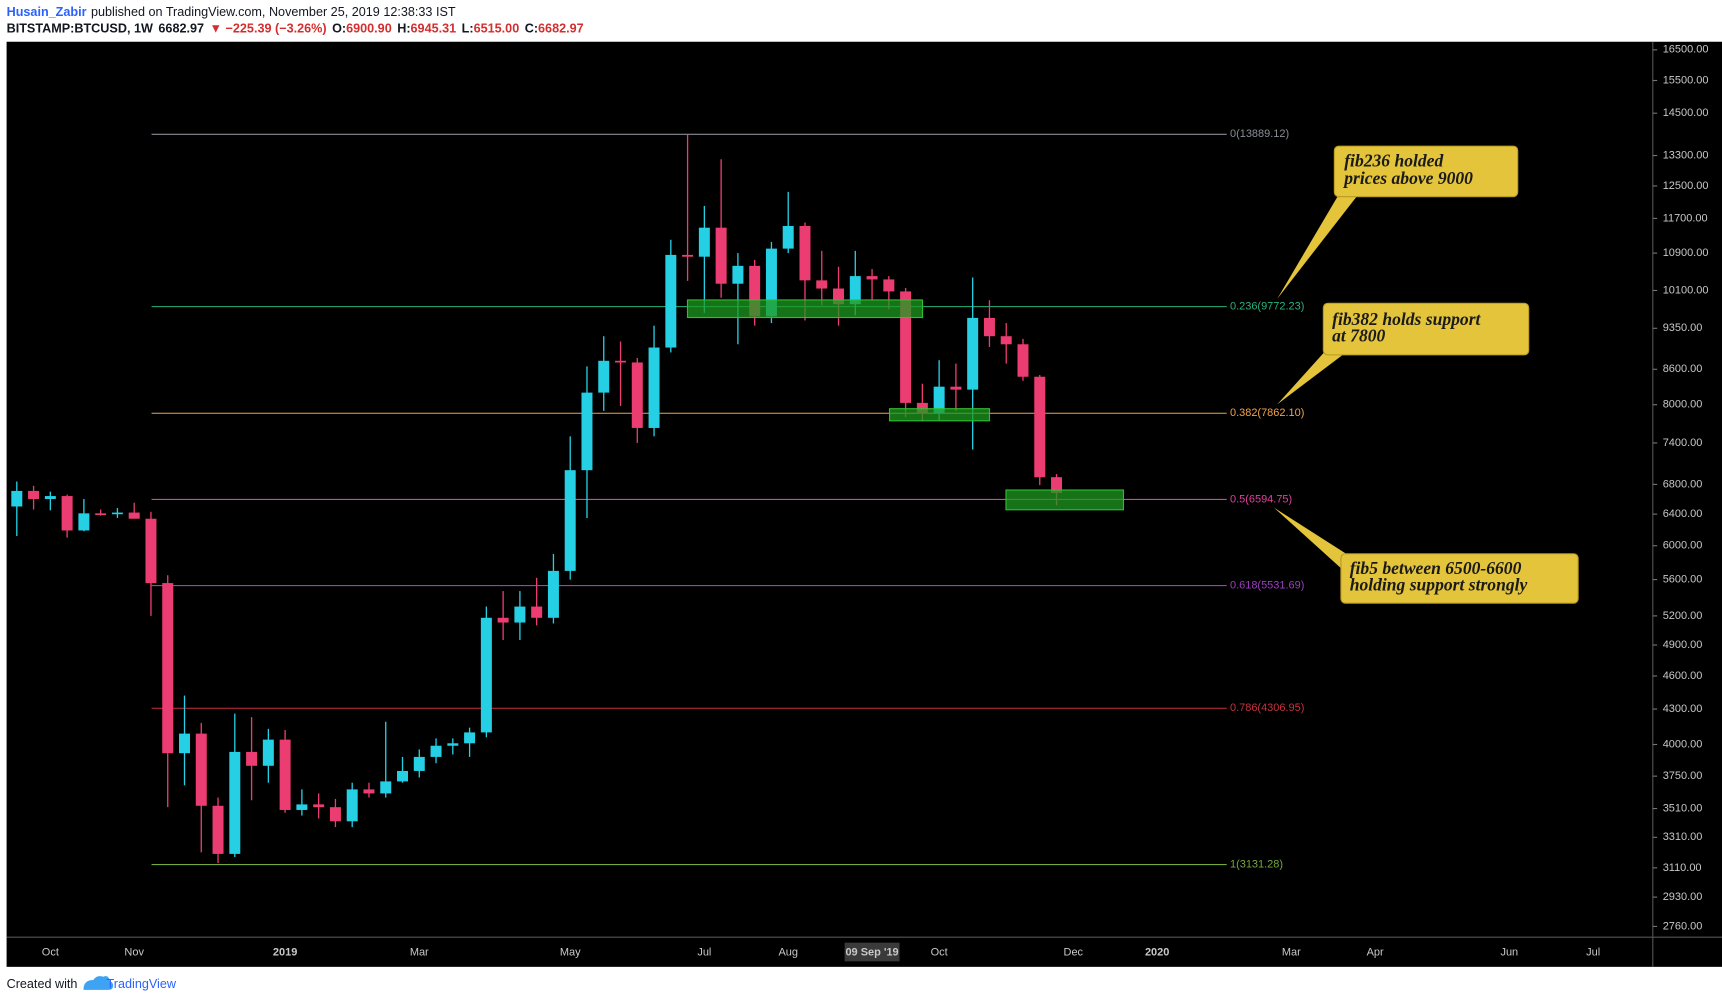 The height and width of the screenshot is (1002, 1722). I want to click on info-segment: H:, so click(403, 29).